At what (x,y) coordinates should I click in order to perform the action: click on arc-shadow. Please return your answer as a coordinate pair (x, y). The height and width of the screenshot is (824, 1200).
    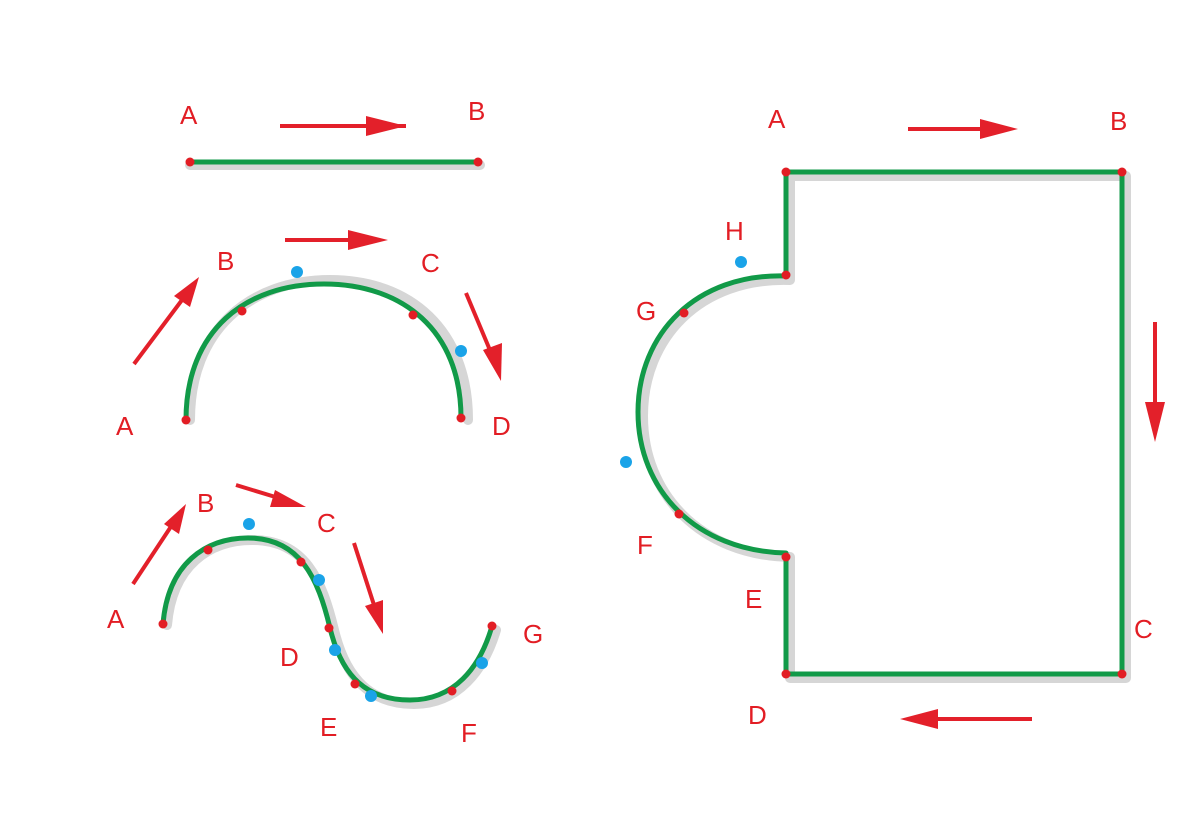
    Looking at the image, I should click on (329, 349).